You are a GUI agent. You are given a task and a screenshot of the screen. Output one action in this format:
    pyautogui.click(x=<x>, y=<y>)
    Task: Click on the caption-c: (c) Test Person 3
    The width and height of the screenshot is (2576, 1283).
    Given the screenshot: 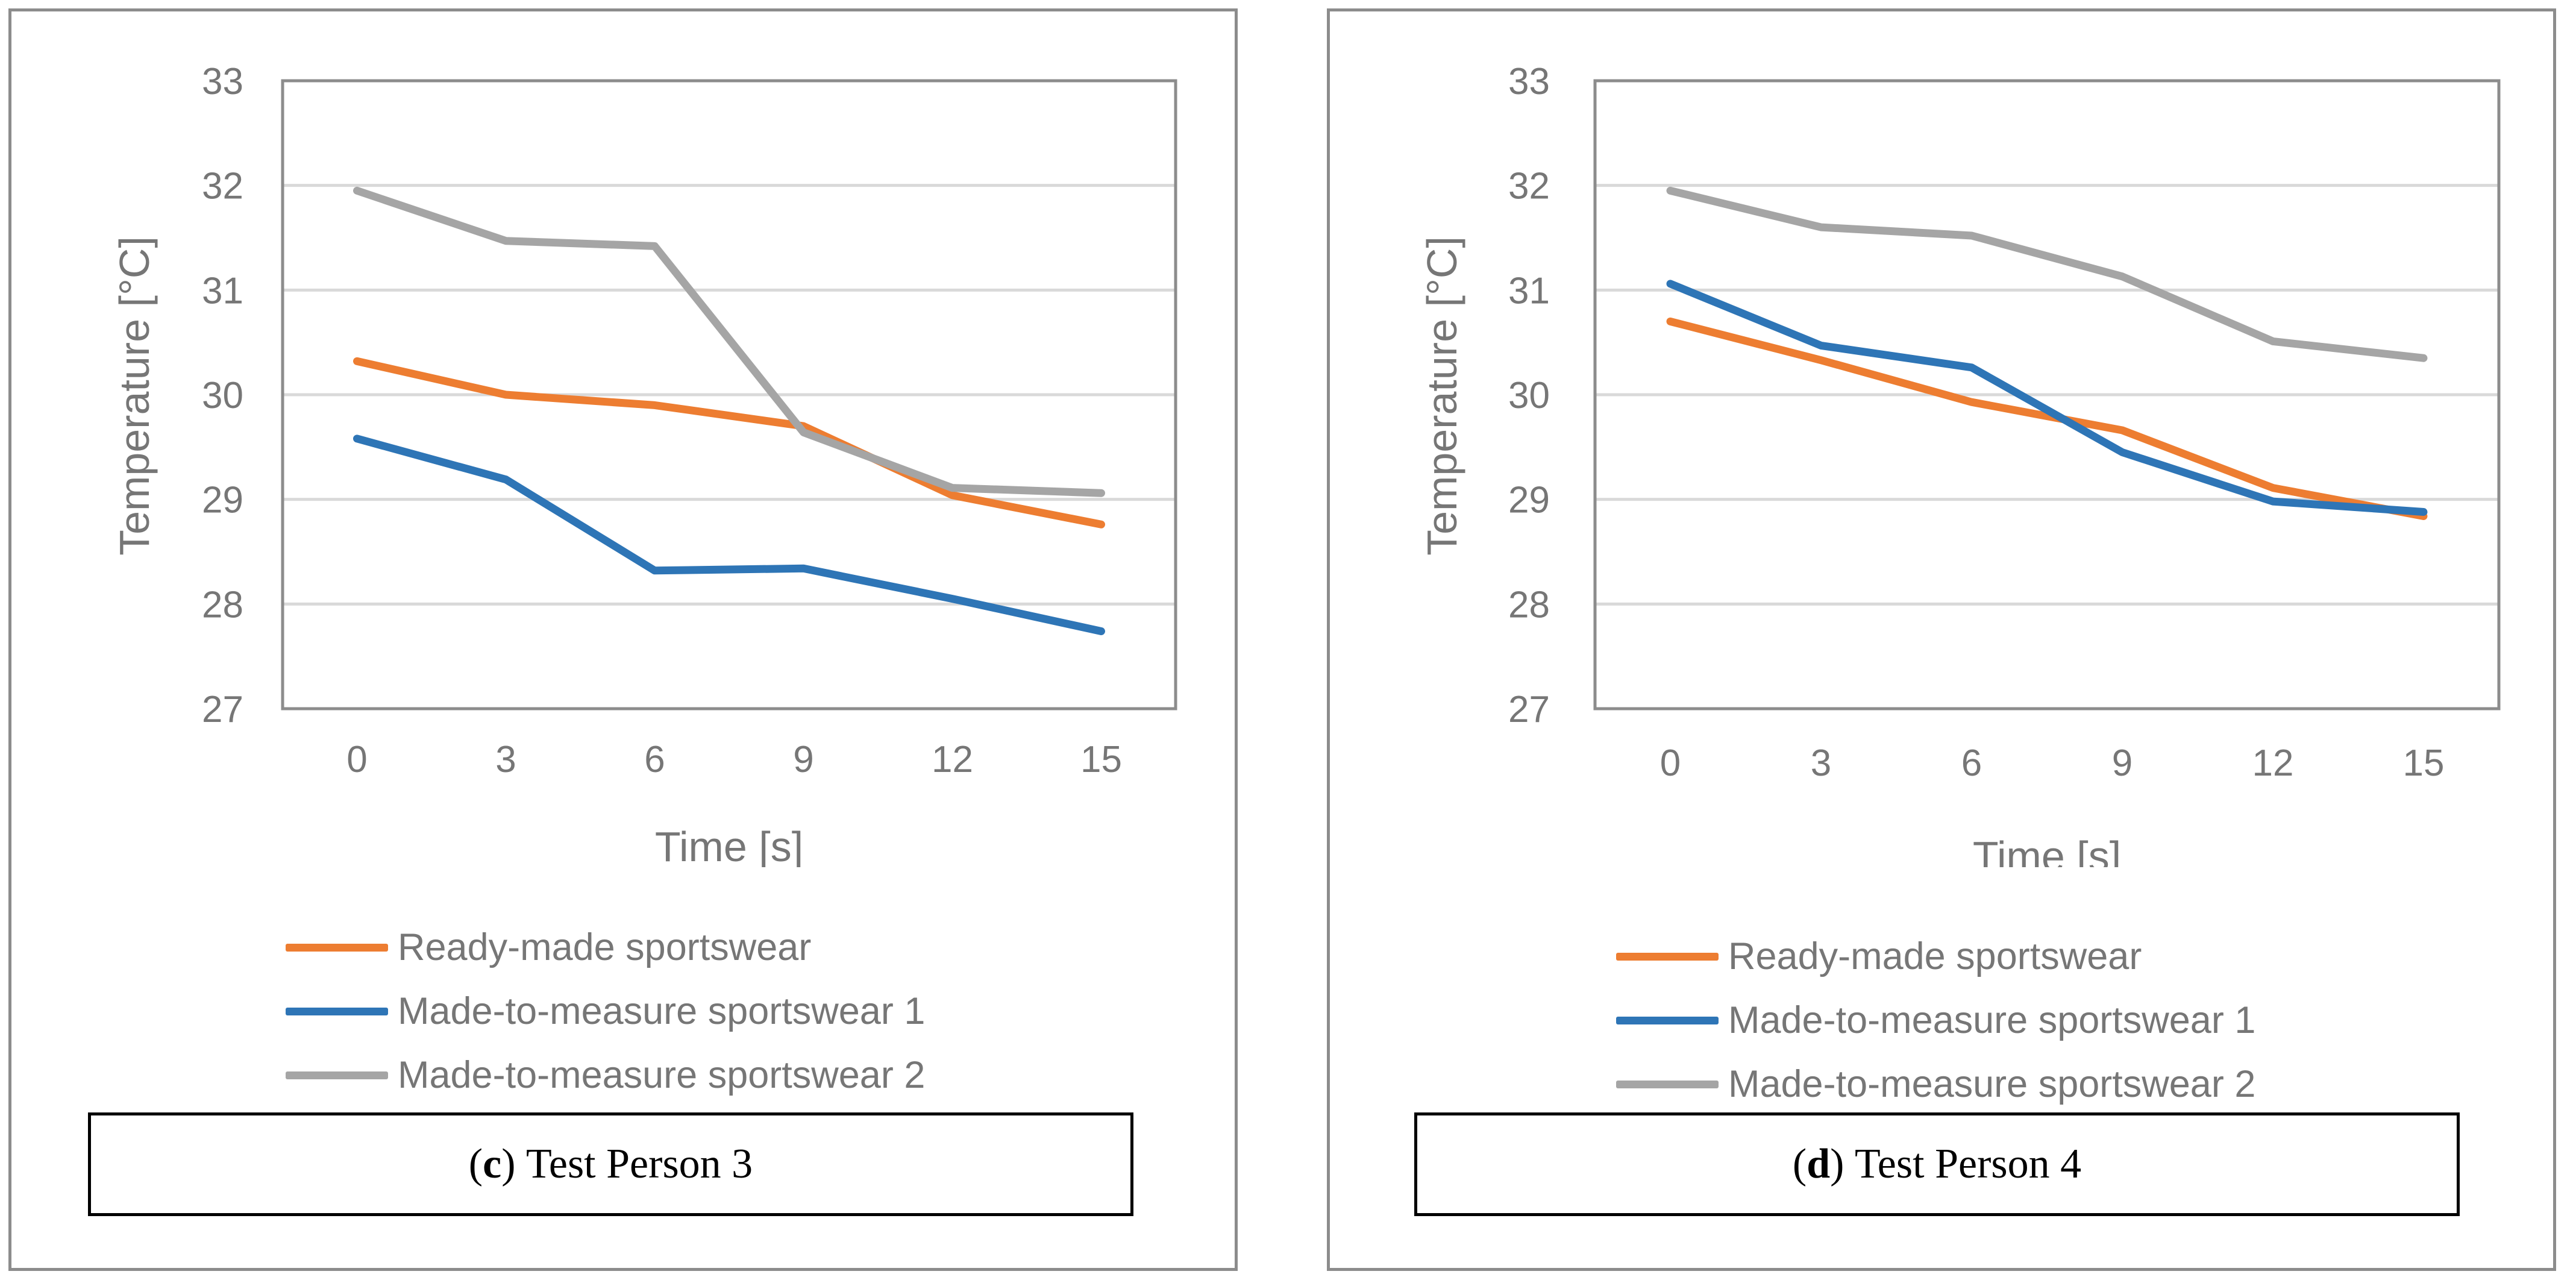 What is the action you would take?
    pyautogui.click(x=610, y=1164)
    